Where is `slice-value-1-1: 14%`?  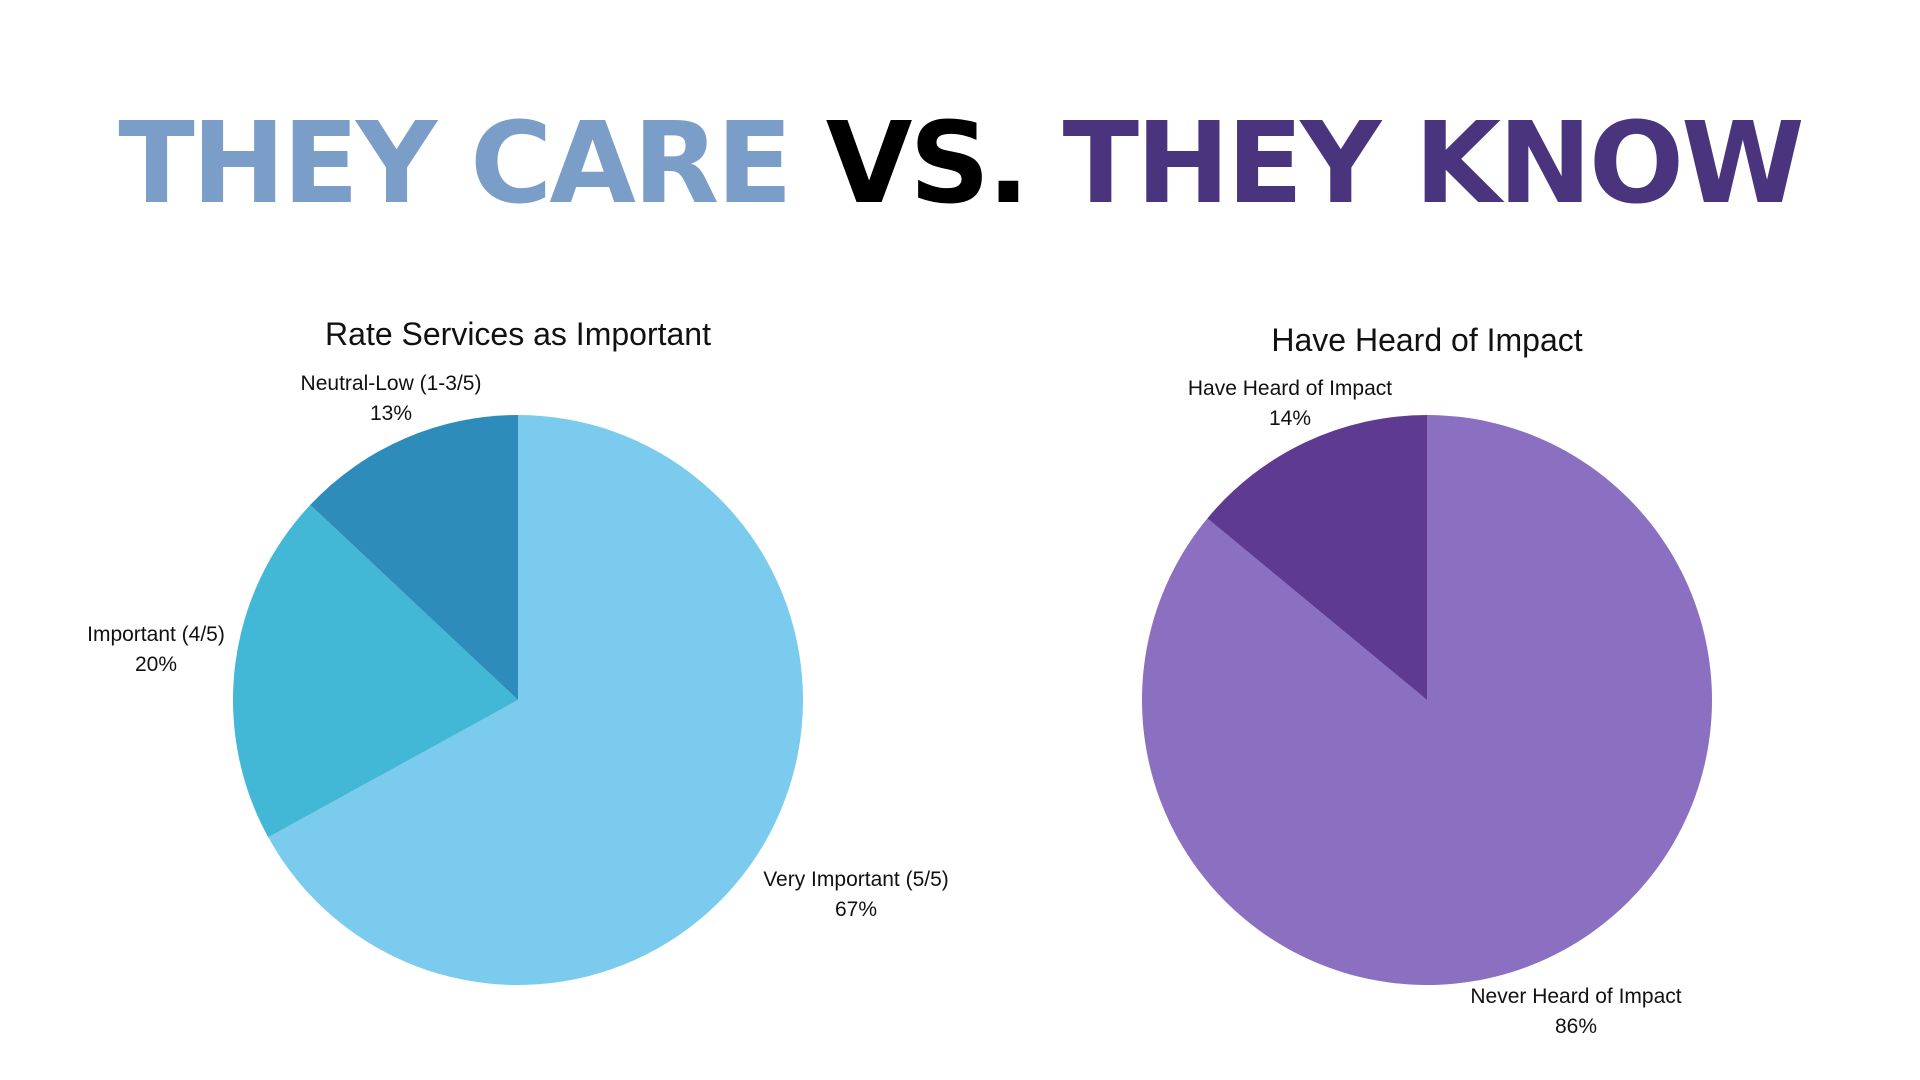 slice-value-1-1: 14% is located at coordinates (1290, 418).